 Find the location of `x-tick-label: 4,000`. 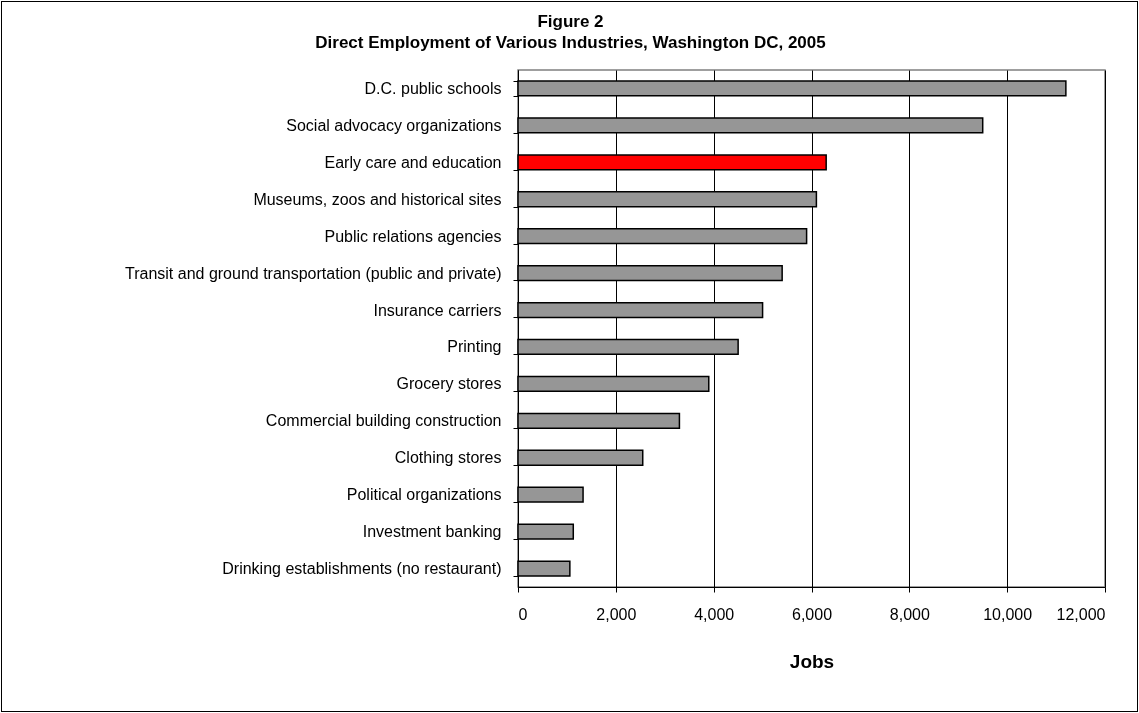

x-tick-label: 4,000 is located at coordinates (714, 614).